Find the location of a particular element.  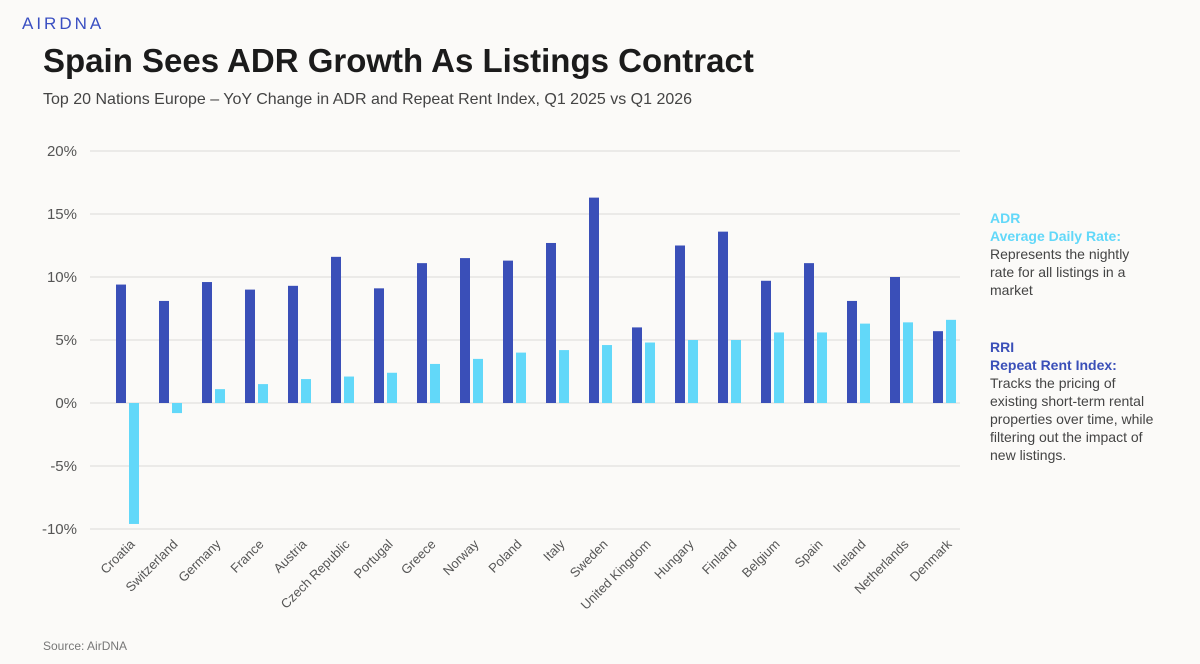

x-tick-label: Hungary is located at coordinates (674, 559).